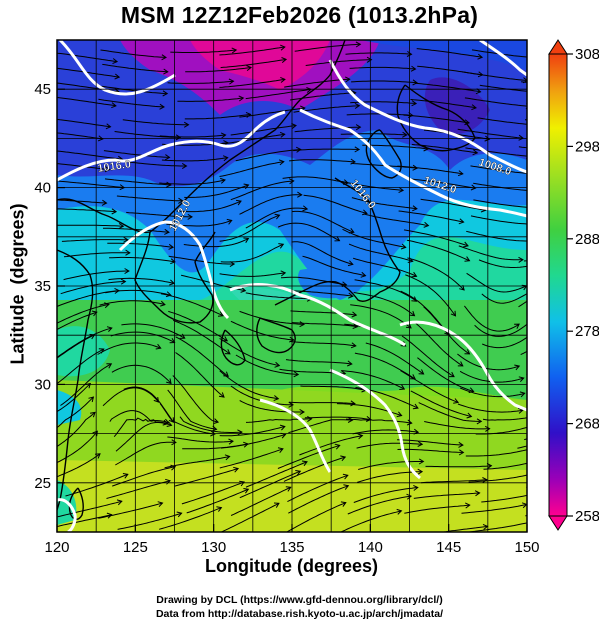  I want to click on isobar-label: 1016.0, so click(114, 166).